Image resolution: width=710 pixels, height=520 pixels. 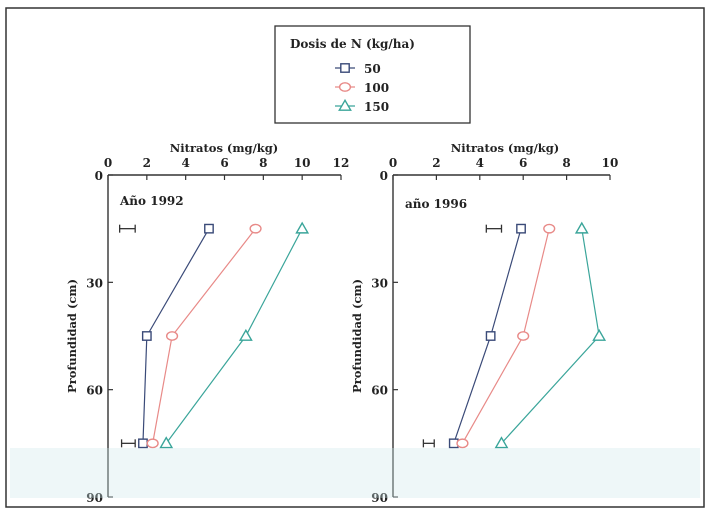 I want to click on legend-title: Dosis de N (kg/ha), so click(x=352, y=44).